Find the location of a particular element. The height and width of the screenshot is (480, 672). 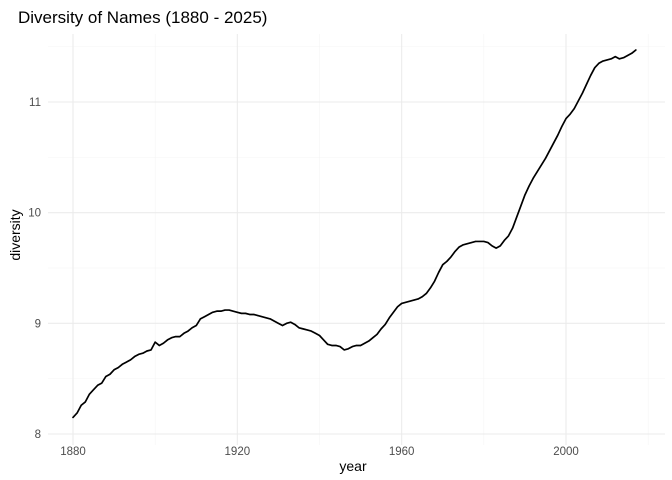

x-tick-label: 1920 is located at coordinates (238, 452).